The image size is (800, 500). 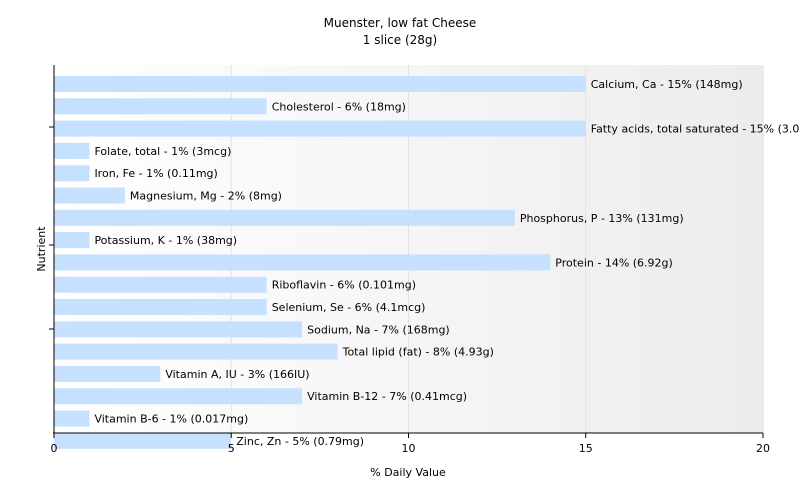 I want to click on bar-label: Selenium, Se - 6% (4.1mcg), so click(x=349, y=307).